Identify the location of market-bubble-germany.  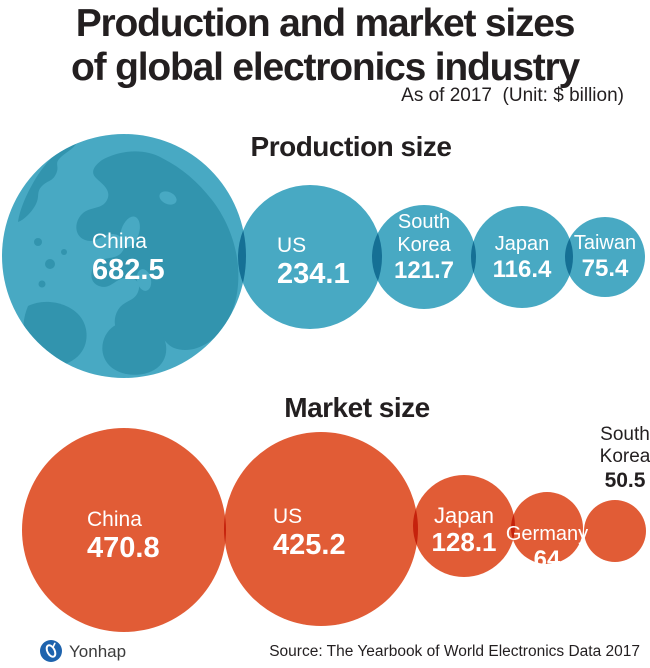
(547, 528).